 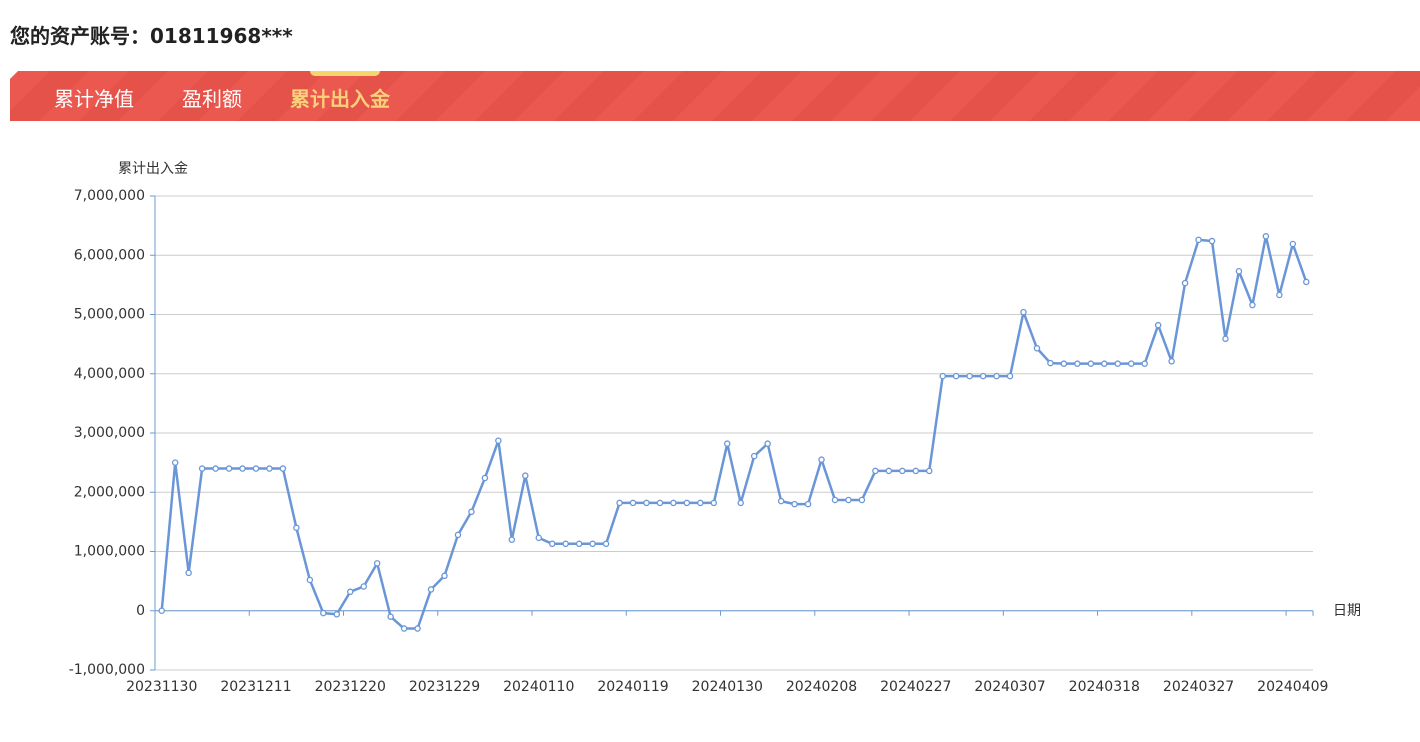 I want to click on x-tick-label: 20240110, so click(x=538, y=687).